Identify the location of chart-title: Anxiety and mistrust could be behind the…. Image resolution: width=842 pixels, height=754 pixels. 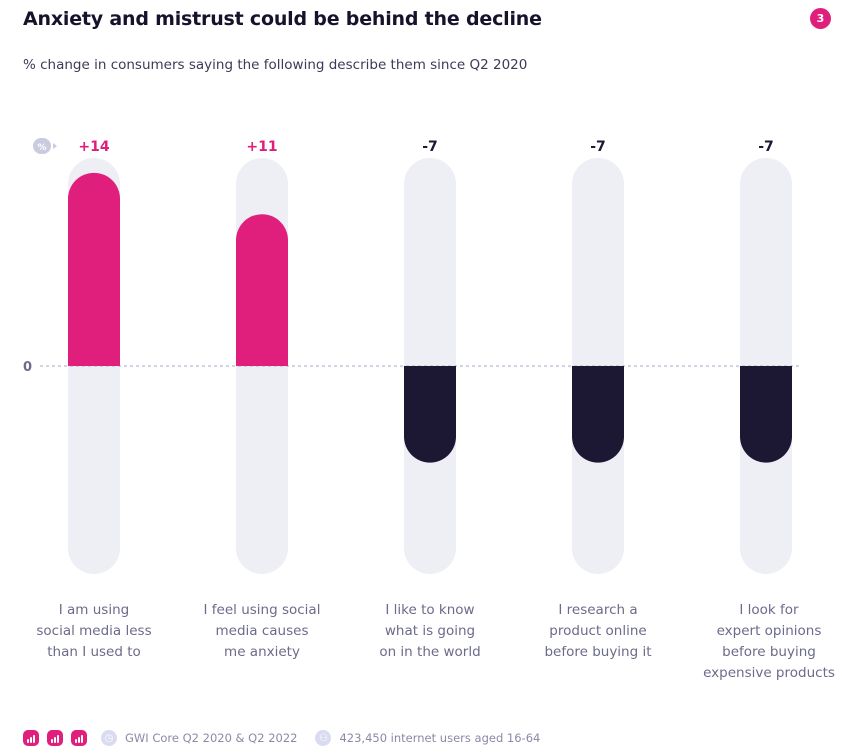
(282, 19).